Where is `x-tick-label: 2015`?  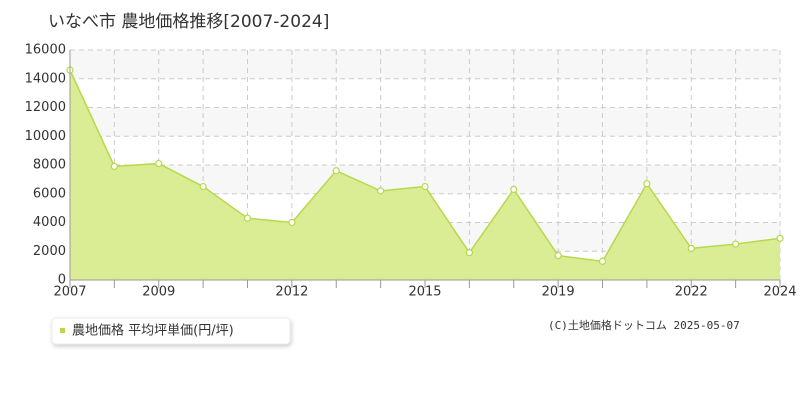 x-tick-label: 2015 is located at coordinates (424, 292).